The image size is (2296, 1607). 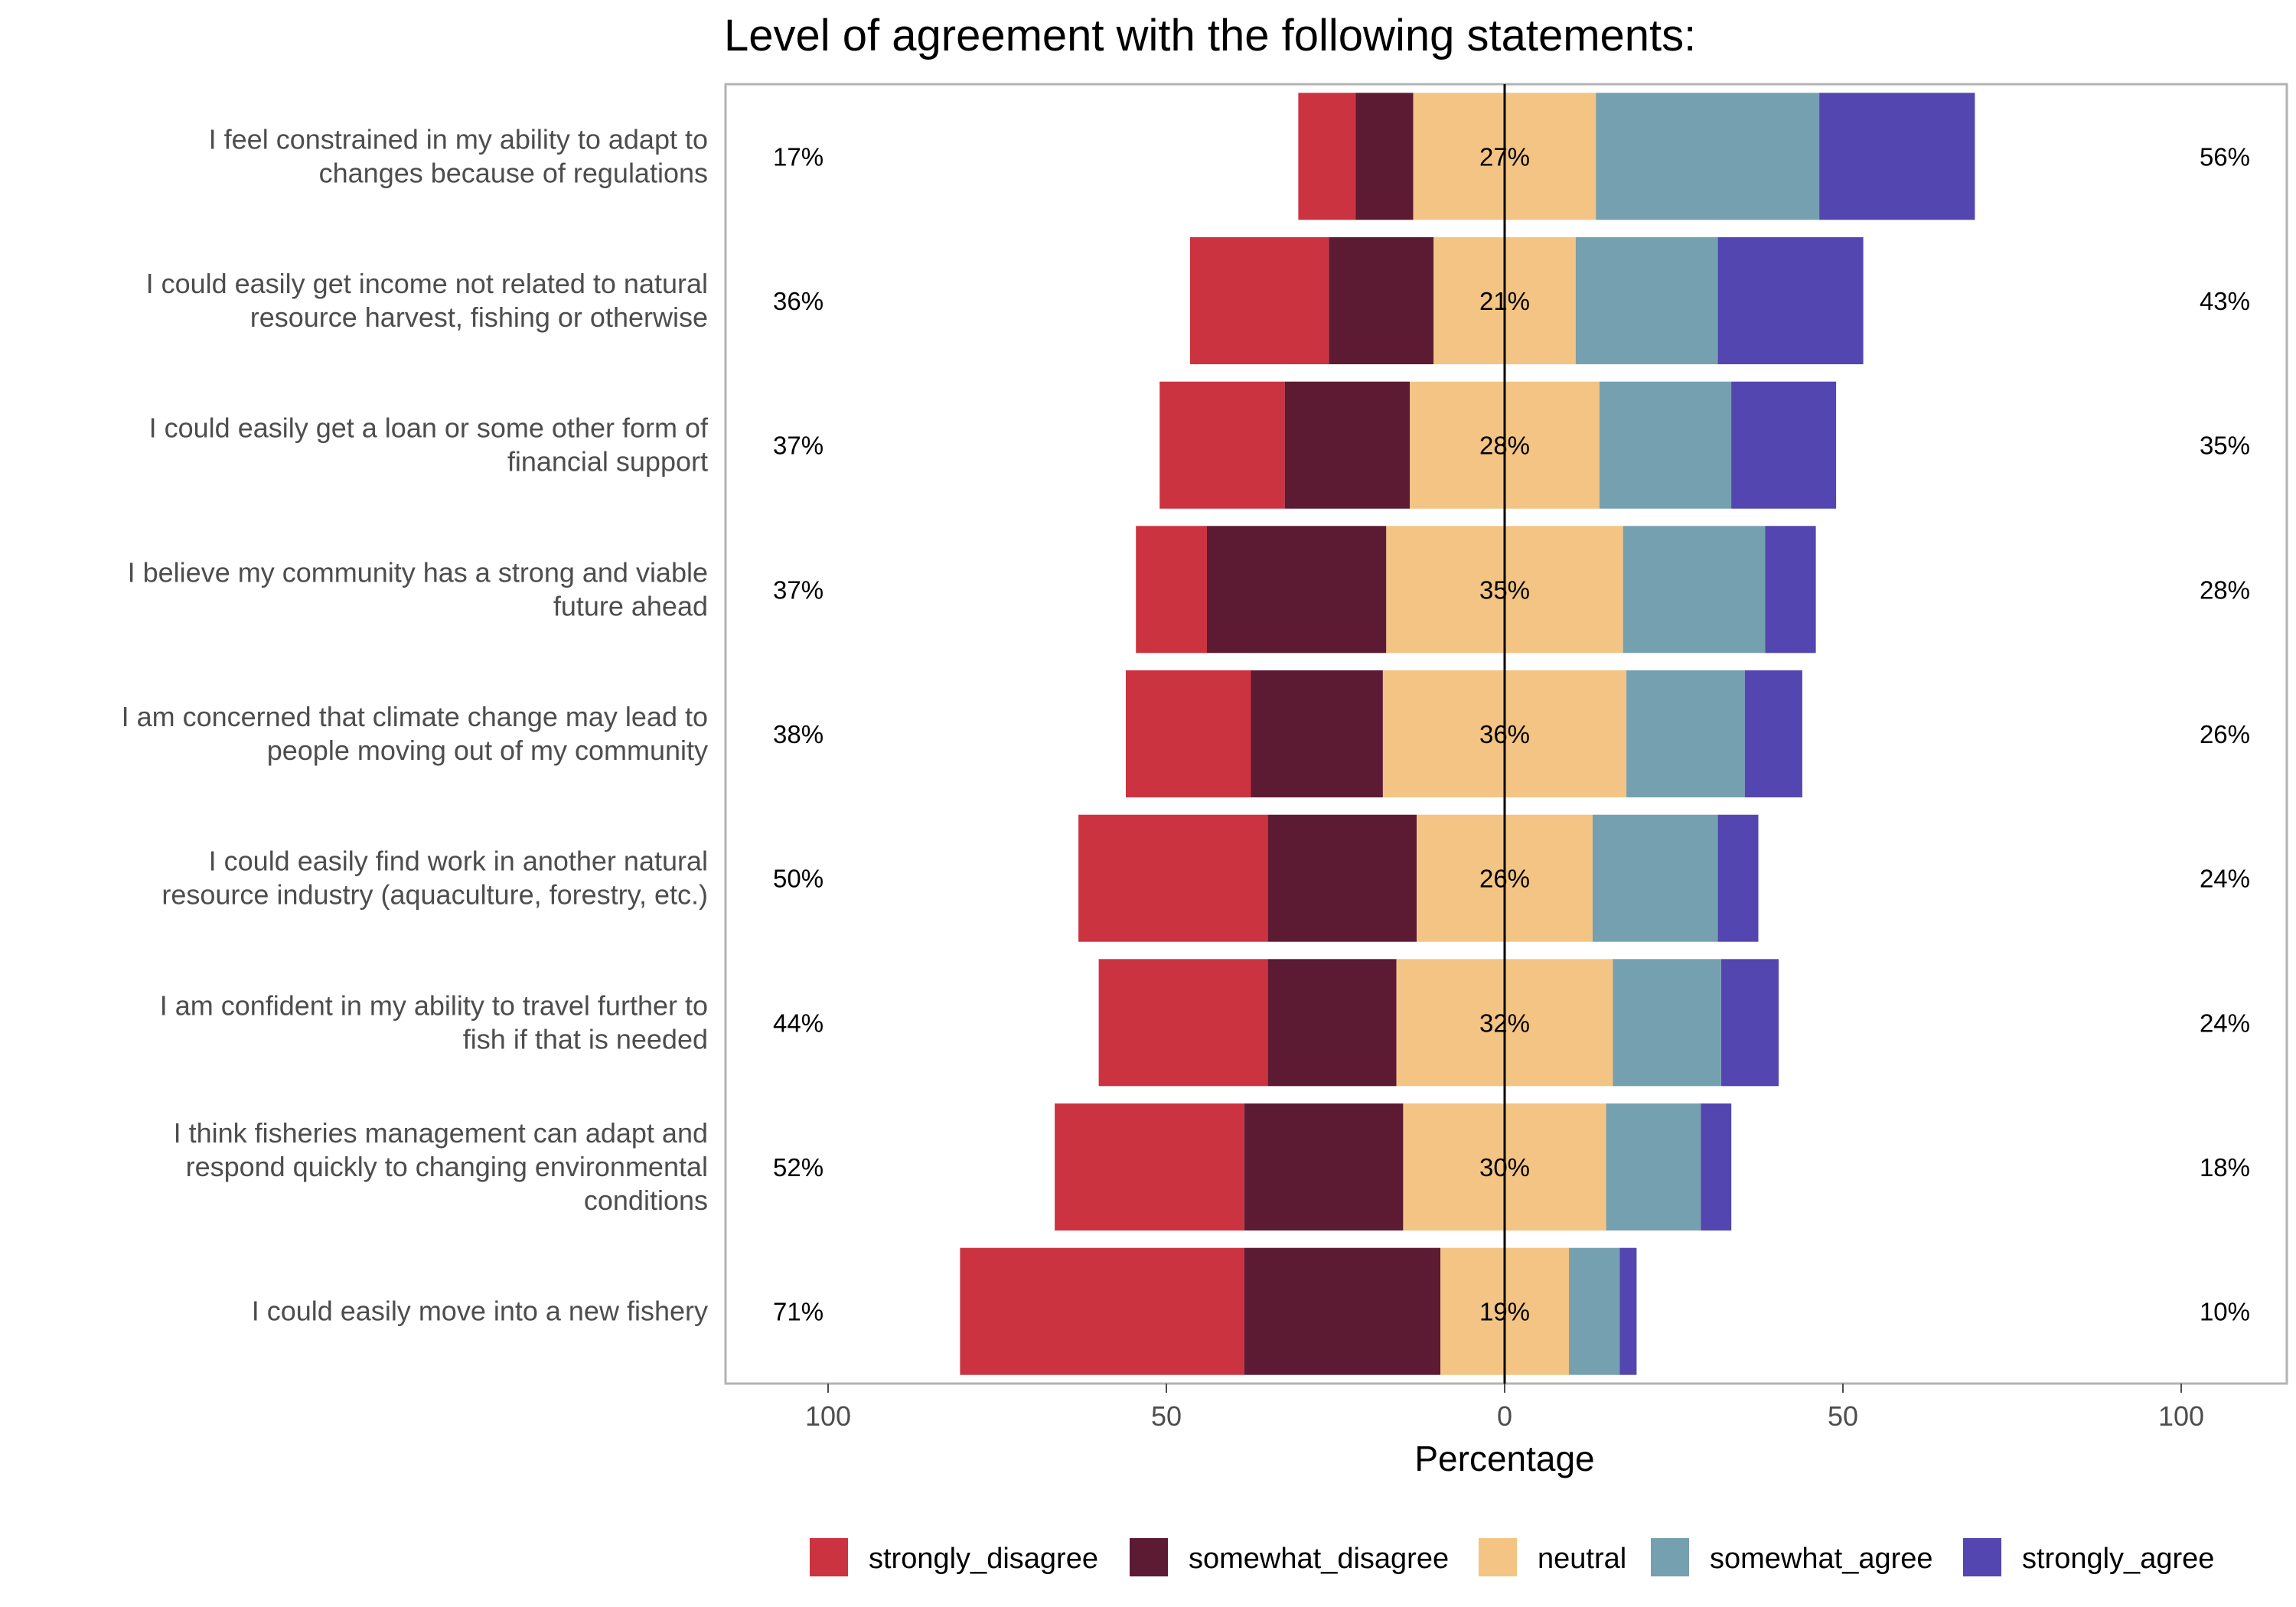 What do you see at coordinates (1319, 1559) in the screenshot?
I see `legend-label: somewhat_disagree` at bounding box center [1319, 1559].